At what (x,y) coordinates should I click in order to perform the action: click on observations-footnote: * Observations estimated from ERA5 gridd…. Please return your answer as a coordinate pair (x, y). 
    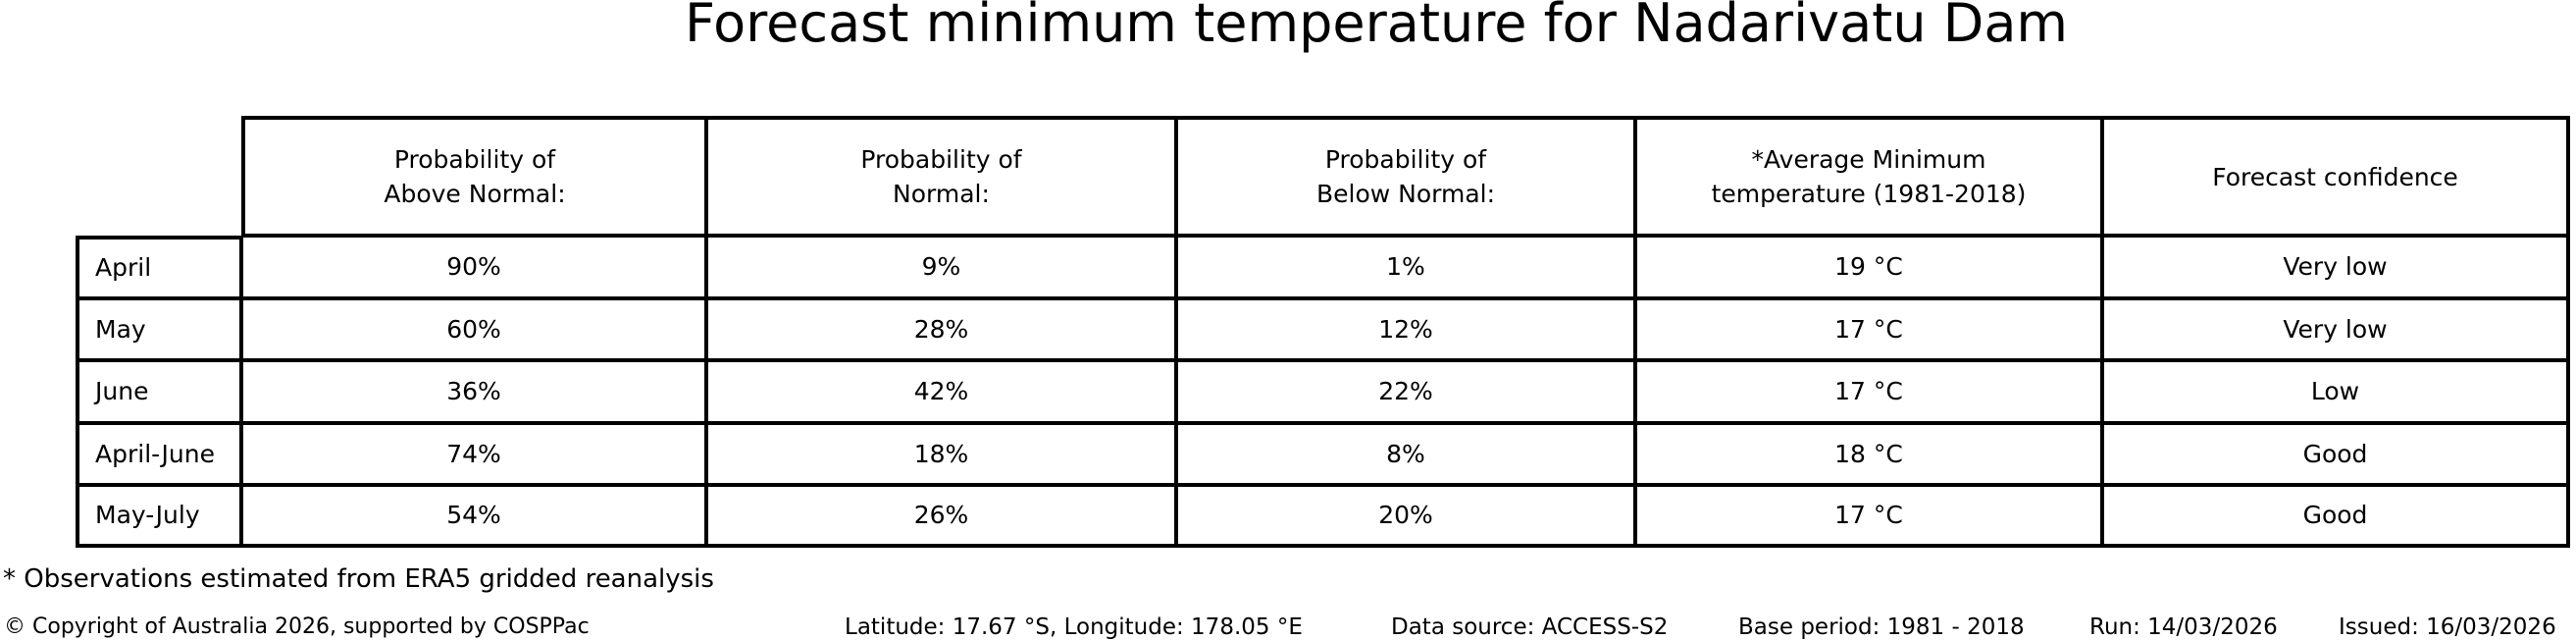
    Looking at the image, I should click on (358, 579).